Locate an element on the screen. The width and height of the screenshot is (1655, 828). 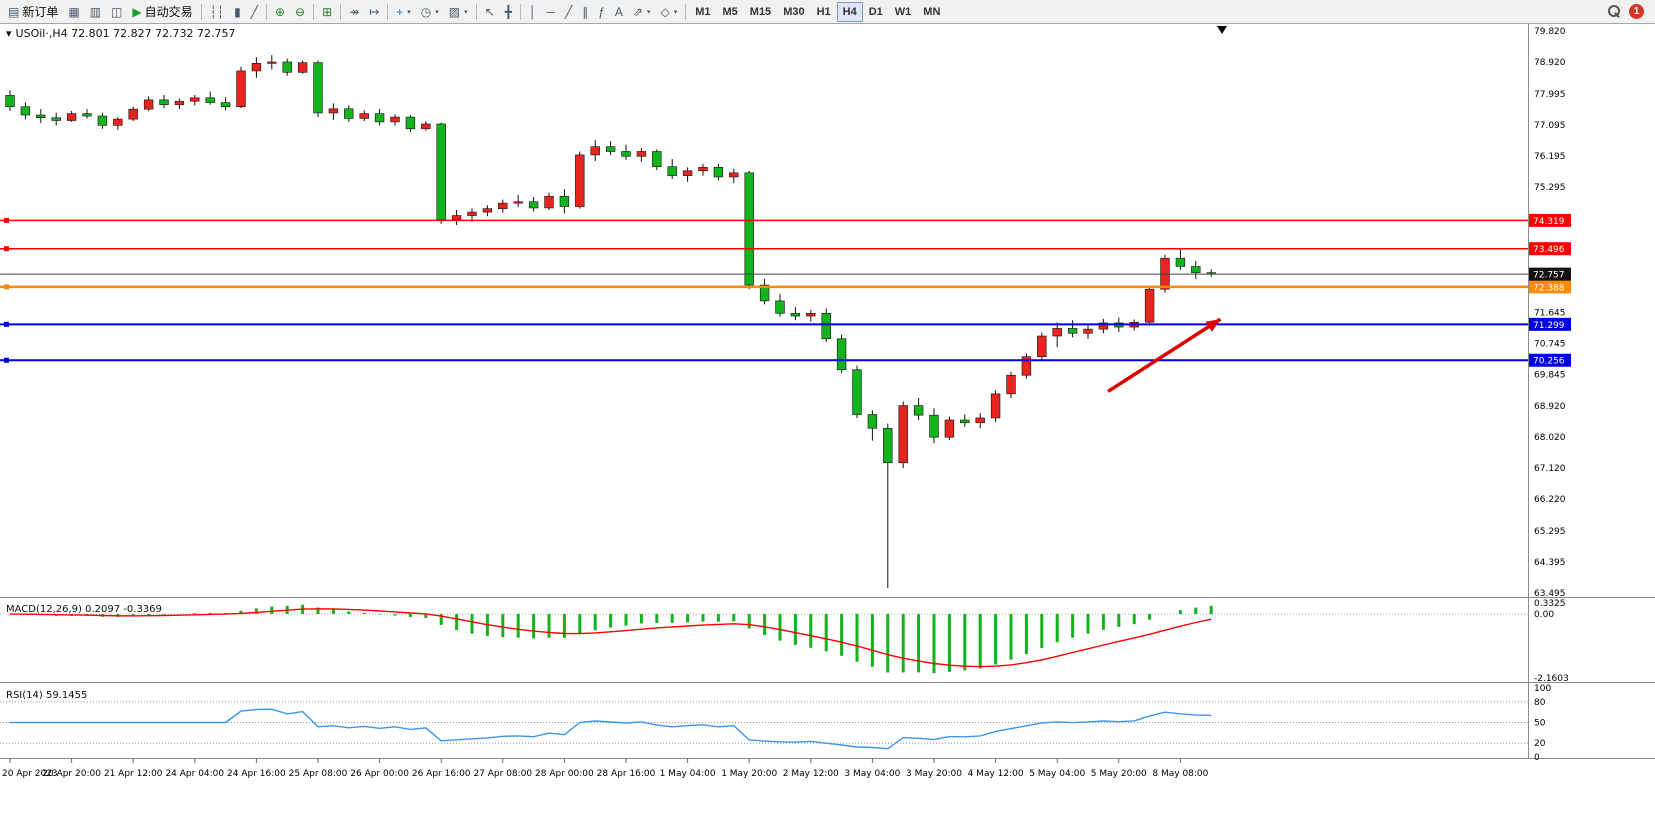
notification-badge: 1 is located at coordinates (1636, 11).